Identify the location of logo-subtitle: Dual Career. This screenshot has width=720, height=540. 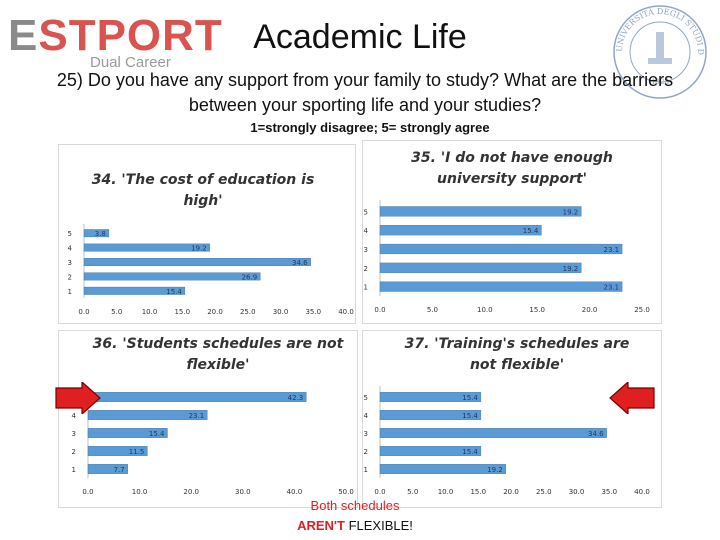
(130, 62).